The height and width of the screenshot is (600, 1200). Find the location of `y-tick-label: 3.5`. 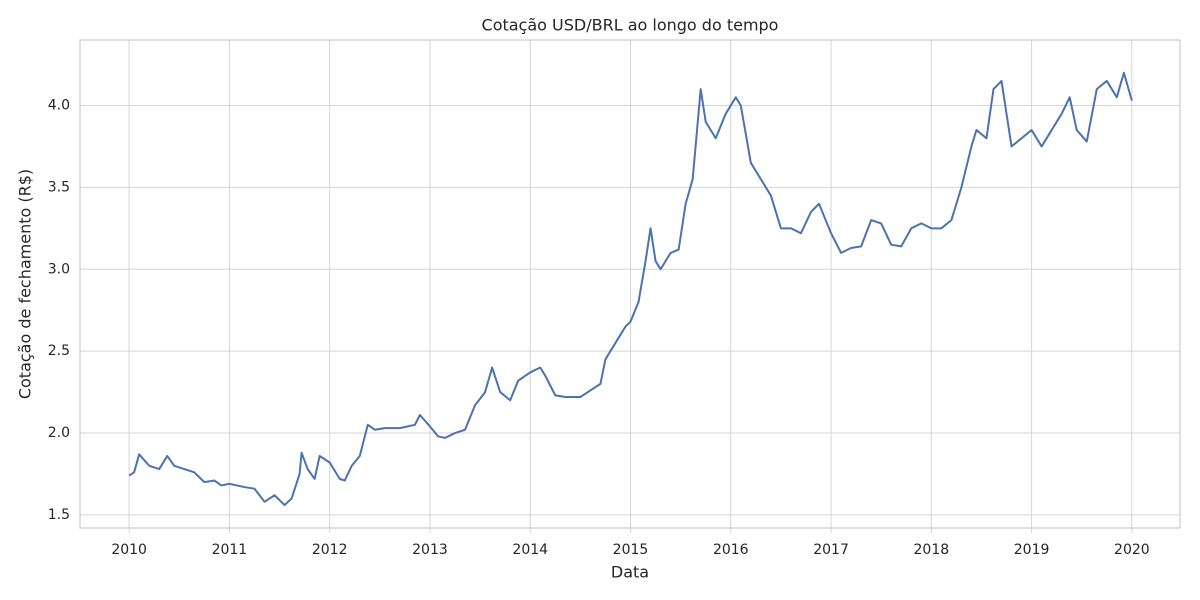

y-tick-label: 3.5 is located at coordinates (59, 187).